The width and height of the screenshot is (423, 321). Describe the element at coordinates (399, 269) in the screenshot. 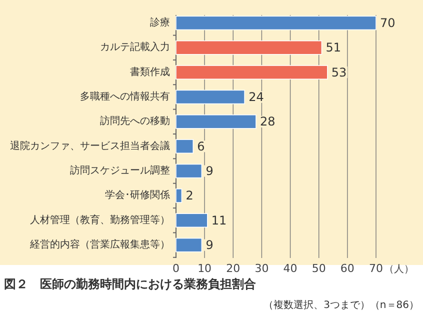

I see `x-axis-title: （人）` at that location.